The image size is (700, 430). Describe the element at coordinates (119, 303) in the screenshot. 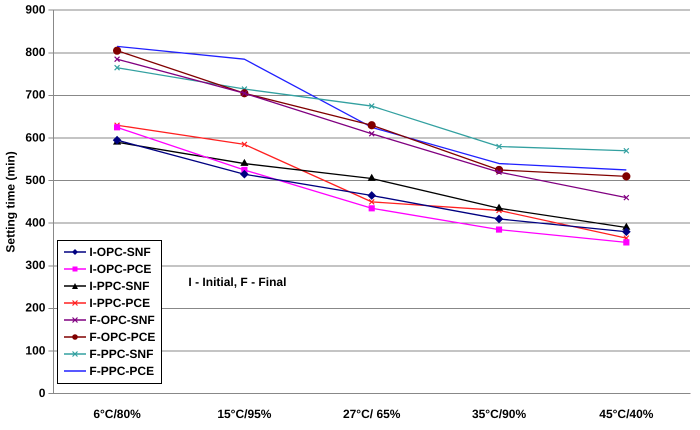

I see `legend-label: I-PPC-PCE` at that location.